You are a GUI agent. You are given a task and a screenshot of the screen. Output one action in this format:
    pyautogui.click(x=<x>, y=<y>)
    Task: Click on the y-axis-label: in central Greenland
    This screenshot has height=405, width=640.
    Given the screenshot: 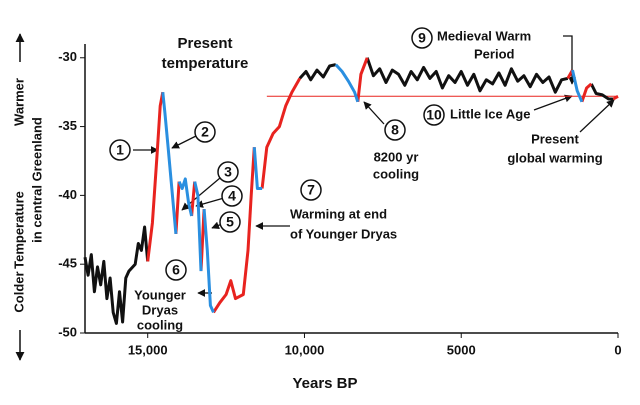 What is the action you would take?
    pyautogui.click(x=36, y=180)
    